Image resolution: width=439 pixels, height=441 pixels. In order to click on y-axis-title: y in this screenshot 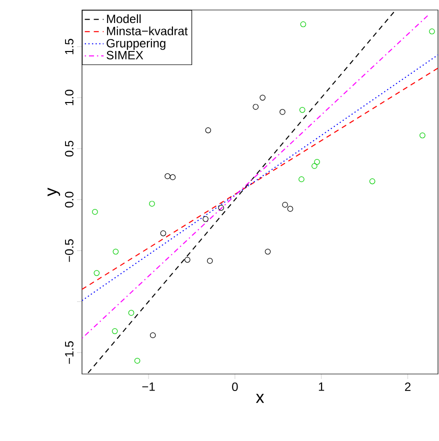, I will do `click(54, 192)`.